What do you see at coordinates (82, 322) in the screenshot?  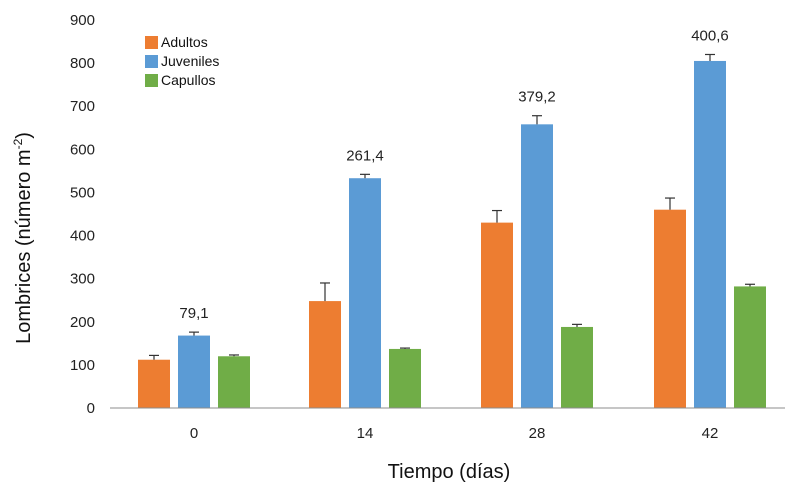 I see `y-tick-label: 200` at bounding box center [82, 322].